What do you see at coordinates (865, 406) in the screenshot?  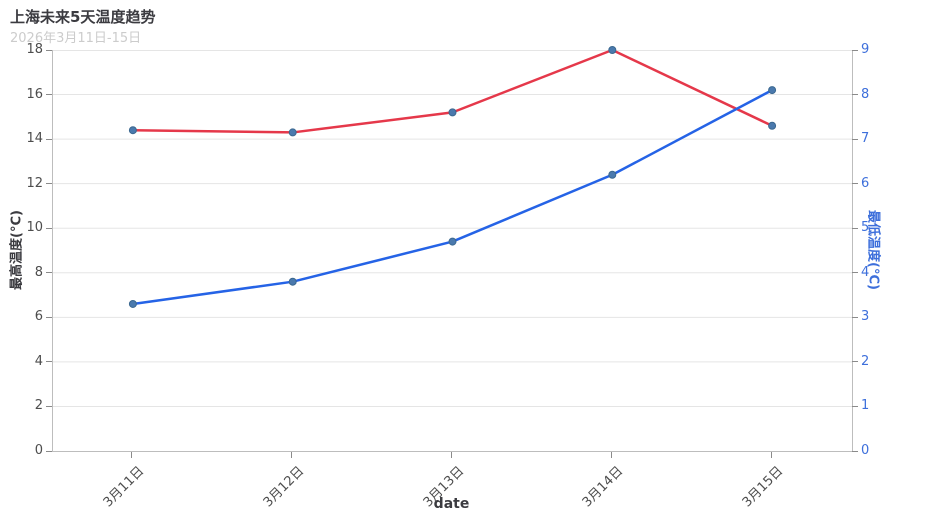 I see `y-right-tick-label: 1` at bounding box center [865, 406].